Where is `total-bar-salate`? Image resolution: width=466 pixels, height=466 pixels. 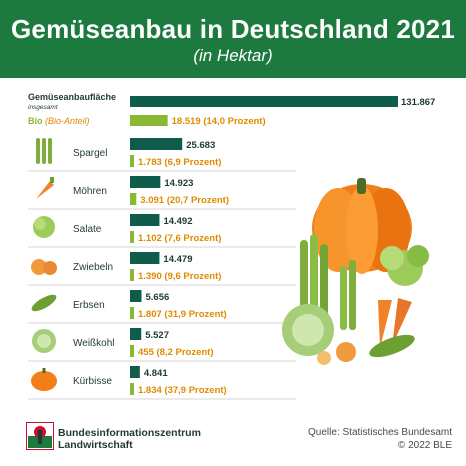
total-bar-salate is located at coordinates (145, 220).